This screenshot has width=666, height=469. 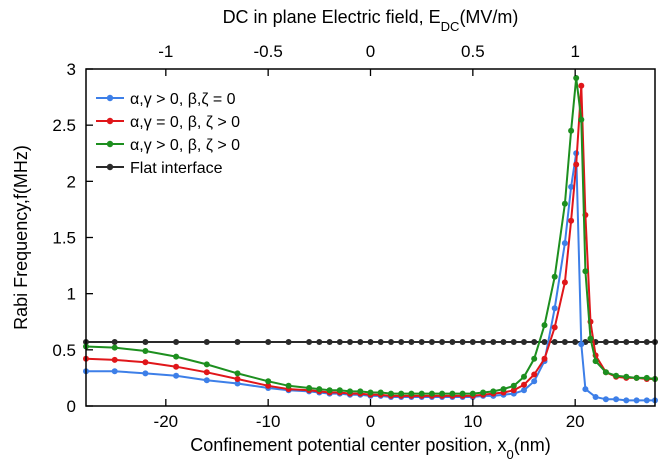 What do you see at coordinates (509, 454) in the screenshot?
I see `x-axis-title-subscript: 0` at bounding box center [509, 454].